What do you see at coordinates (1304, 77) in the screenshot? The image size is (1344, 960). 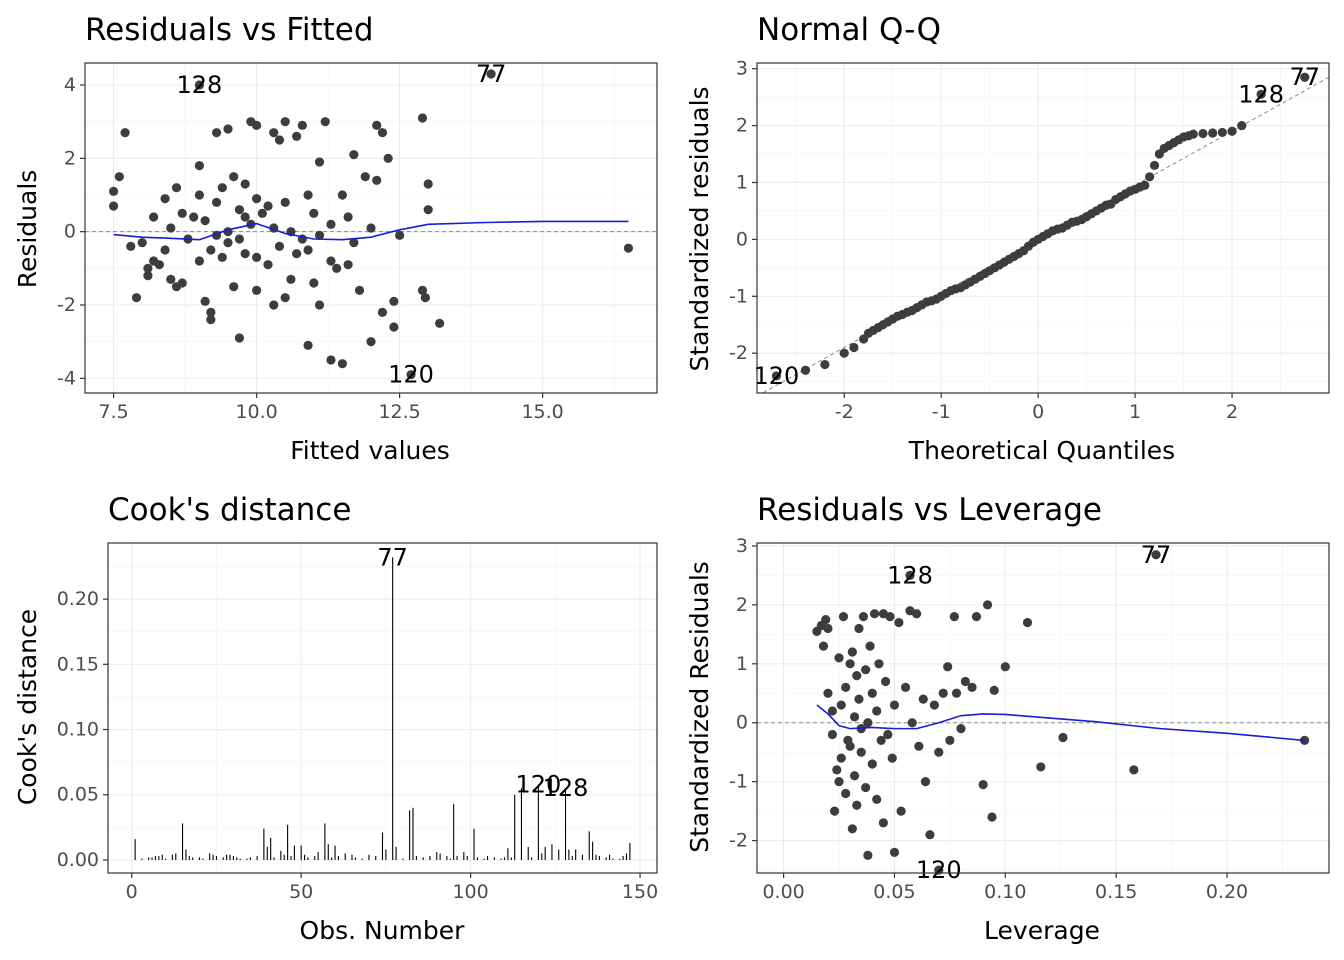 I see `qq-point-label: 77` at bounding box center [1304, 77].